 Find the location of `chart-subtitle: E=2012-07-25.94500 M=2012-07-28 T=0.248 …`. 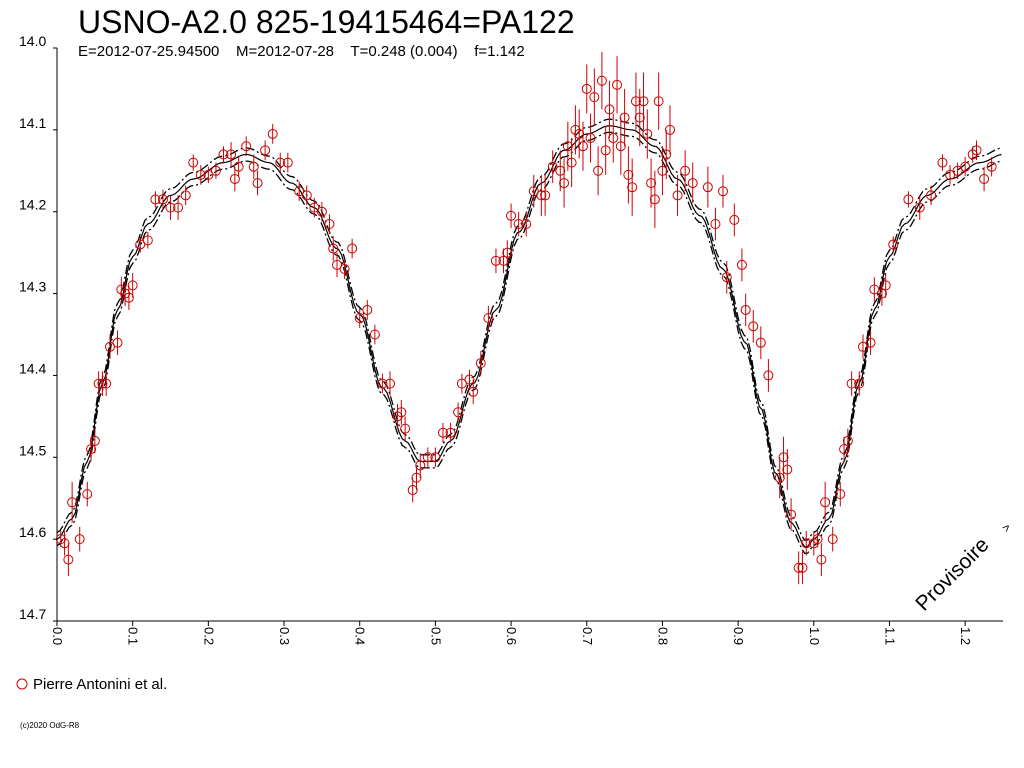

chart-subtitle: E=2012-07-25.94500 M=2012-07-28 T=0.248 … is located at coordinates (301, 51).